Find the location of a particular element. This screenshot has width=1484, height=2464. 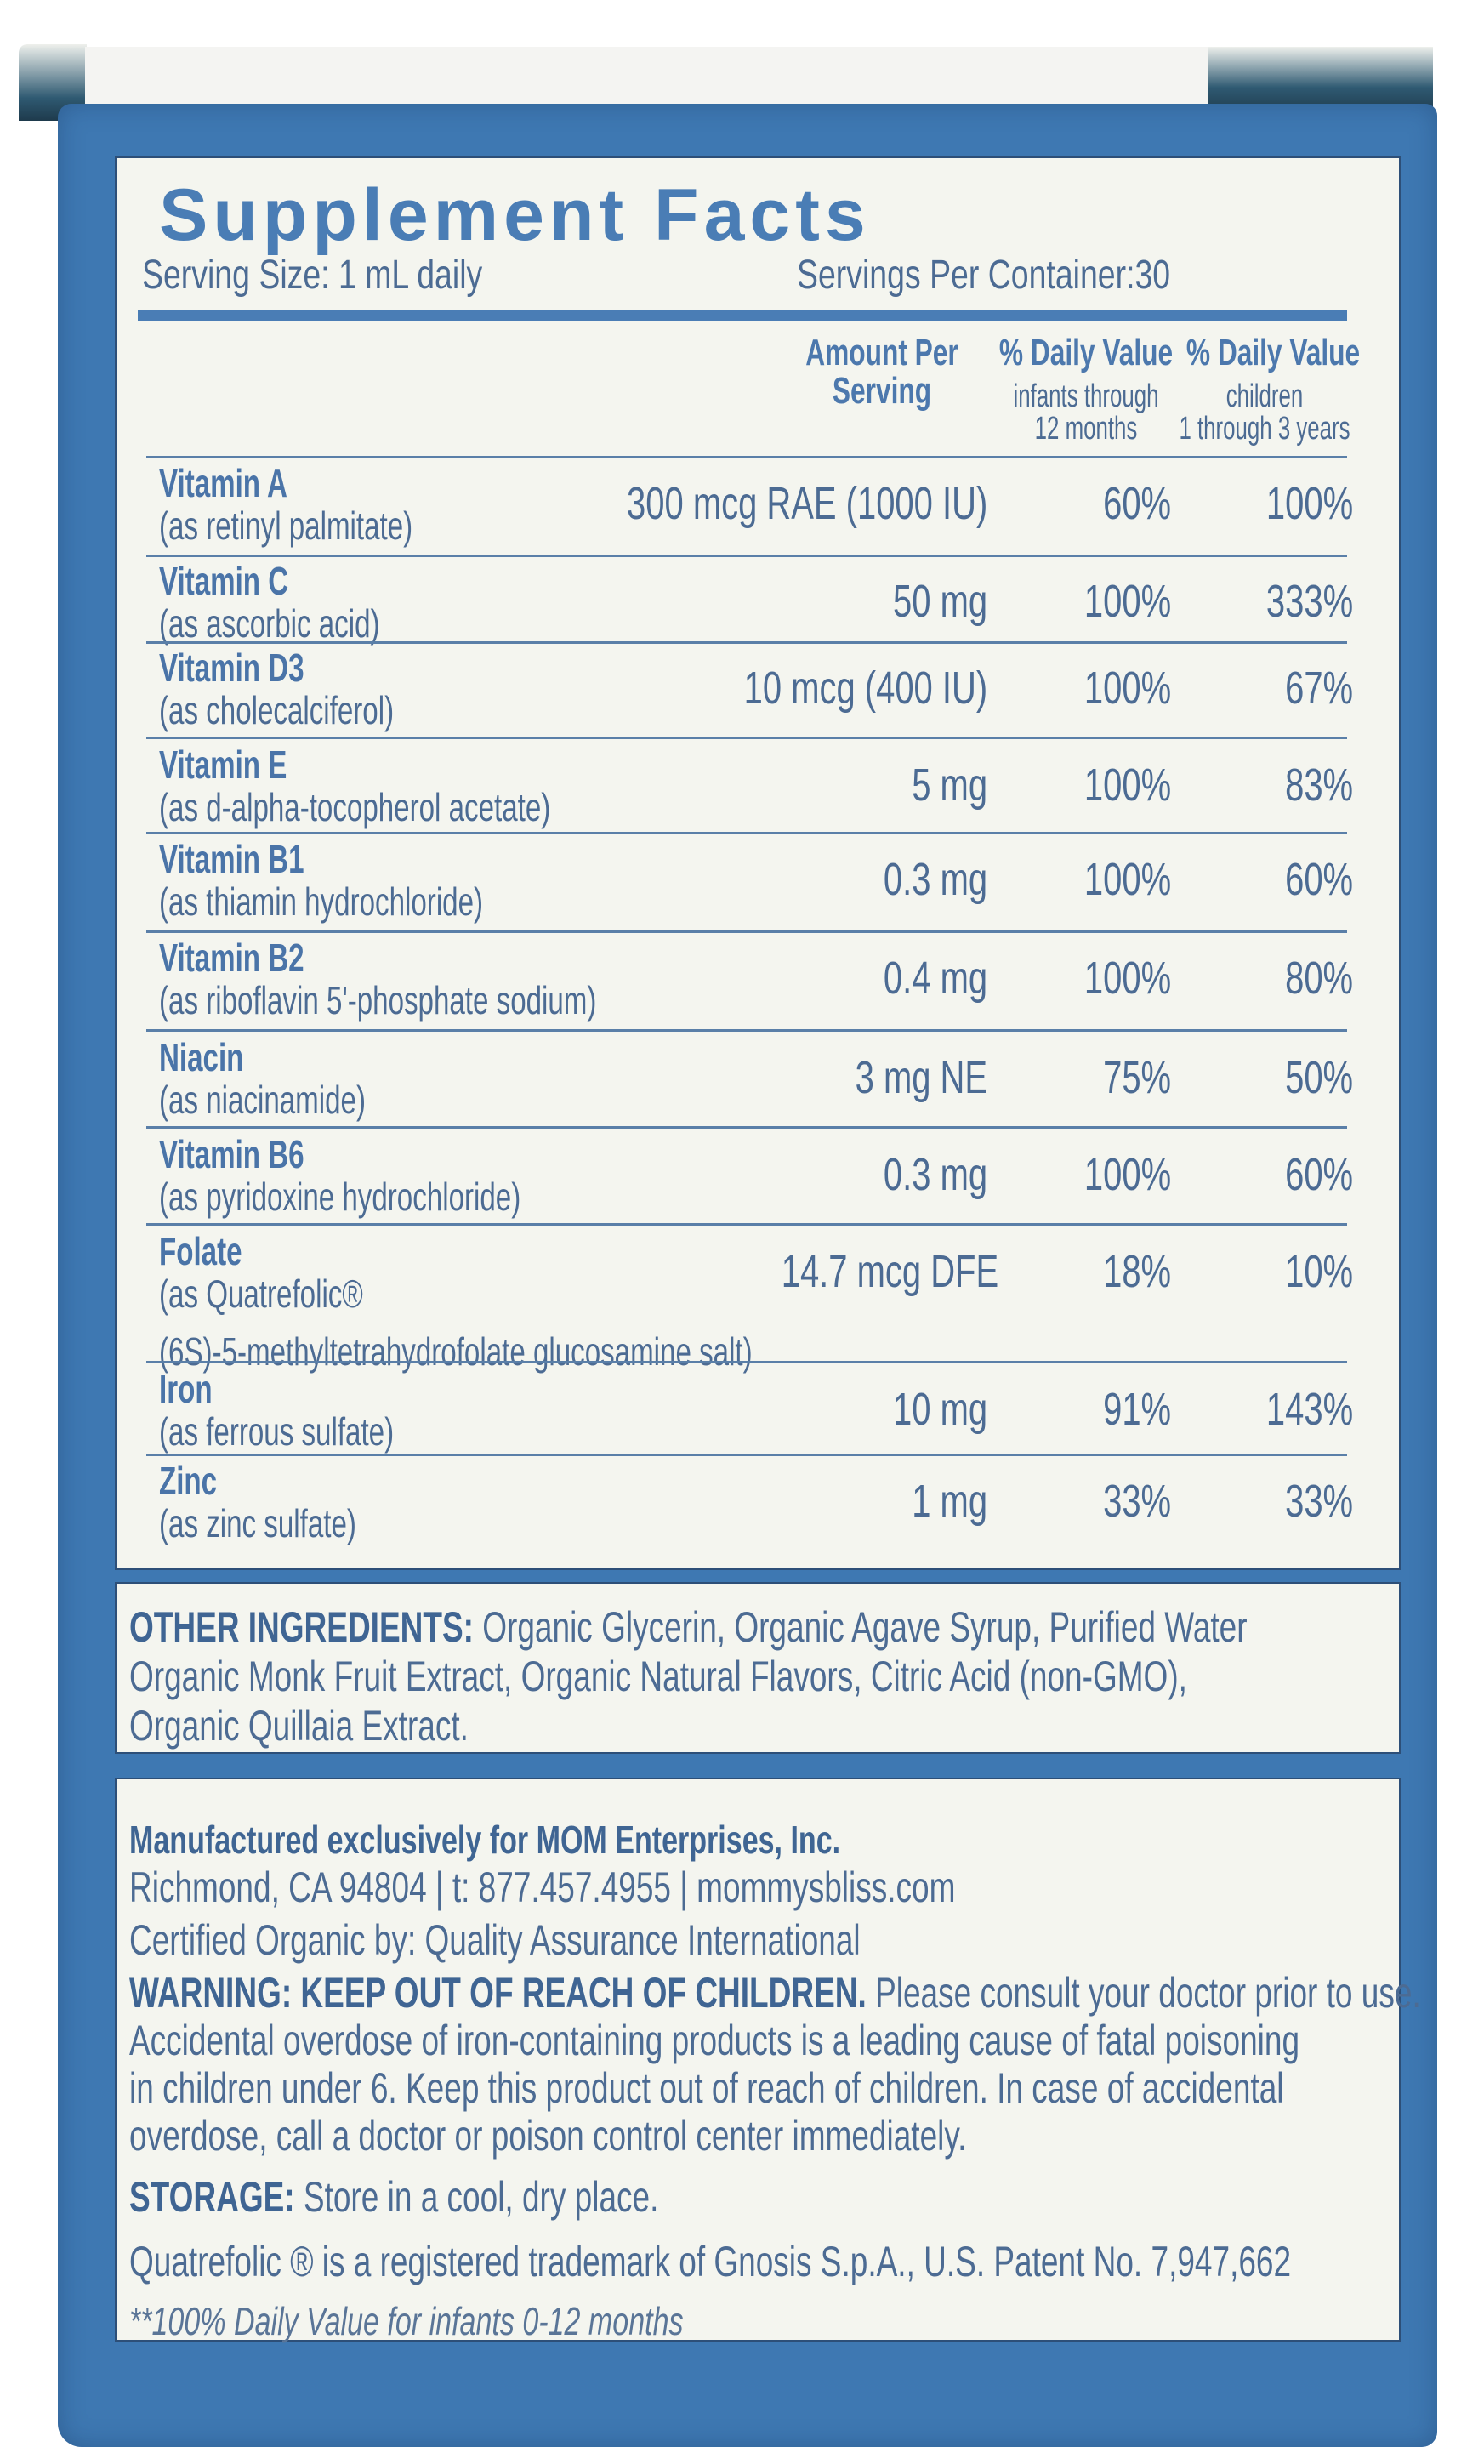

col-header-dv-infant: % Daily Value is located at coordinates (1086, 352).